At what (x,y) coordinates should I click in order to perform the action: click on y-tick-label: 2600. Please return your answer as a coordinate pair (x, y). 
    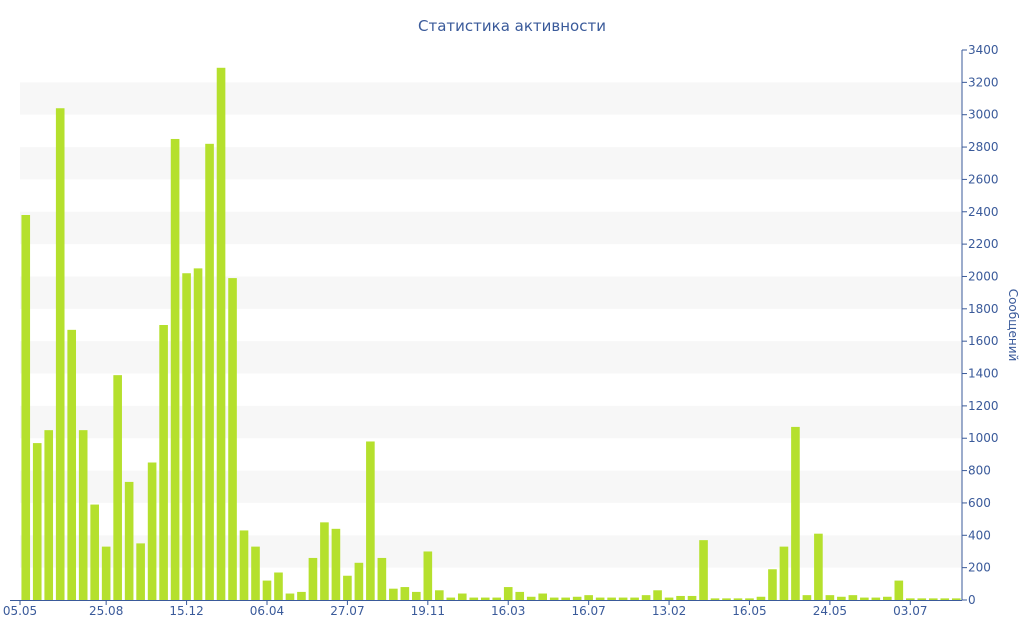
    Looking at the image, I should click on (983, 179).